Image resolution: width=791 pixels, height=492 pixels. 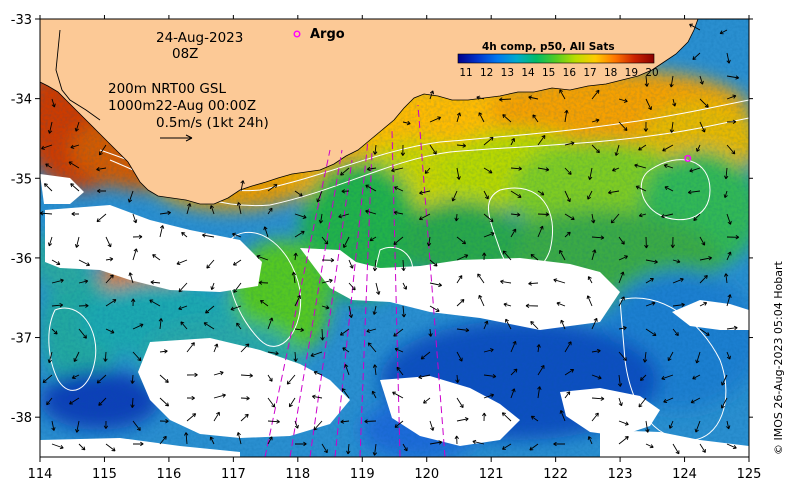 What do you see at coordinates (297, 474) in the screenshot?
I see `lon-tick-label: 118` at bounding box center [297, 474].